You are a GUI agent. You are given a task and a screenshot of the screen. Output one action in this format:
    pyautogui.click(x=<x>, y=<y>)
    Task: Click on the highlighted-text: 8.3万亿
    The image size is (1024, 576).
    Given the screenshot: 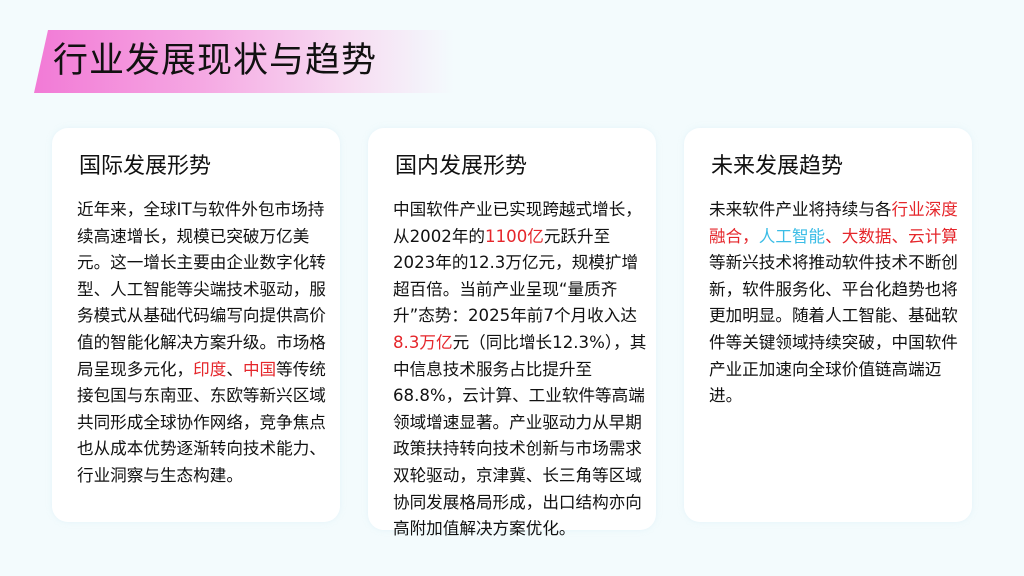 What is the action you would take?
    pyautogui.click(x=423, y=342)
    